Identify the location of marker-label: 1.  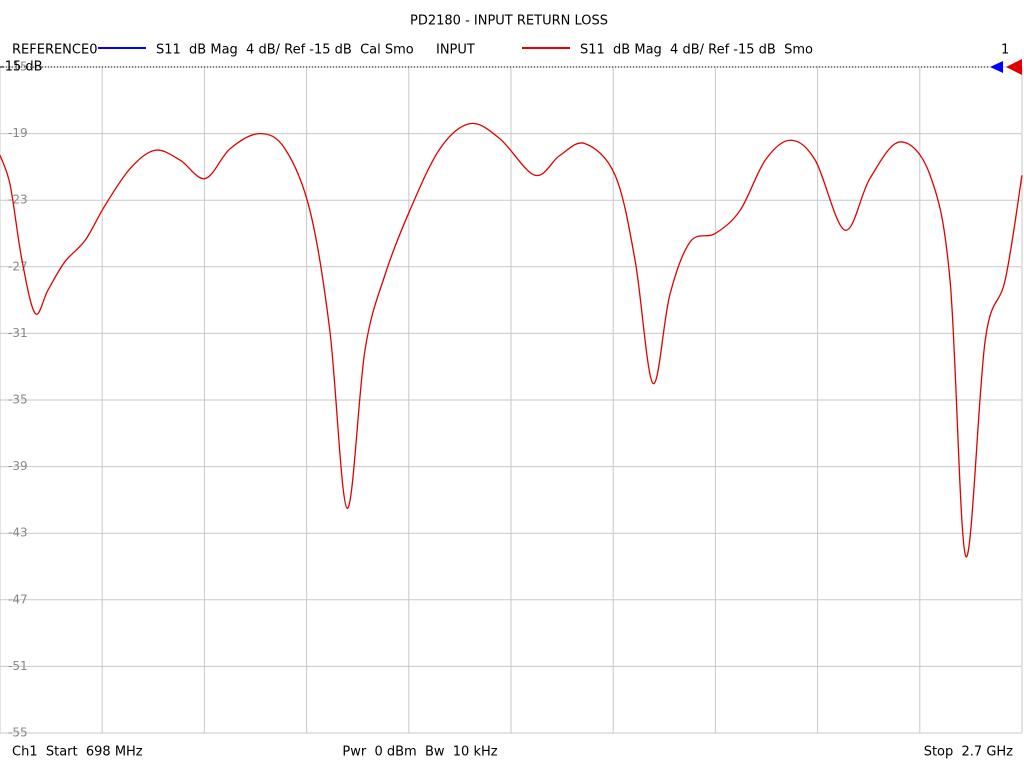
(1005, 50).